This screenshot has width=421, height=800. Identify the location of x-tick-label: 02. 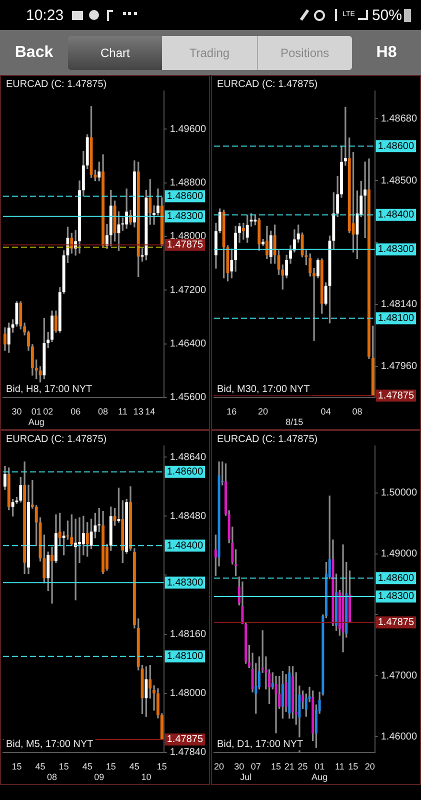
(48, 411).